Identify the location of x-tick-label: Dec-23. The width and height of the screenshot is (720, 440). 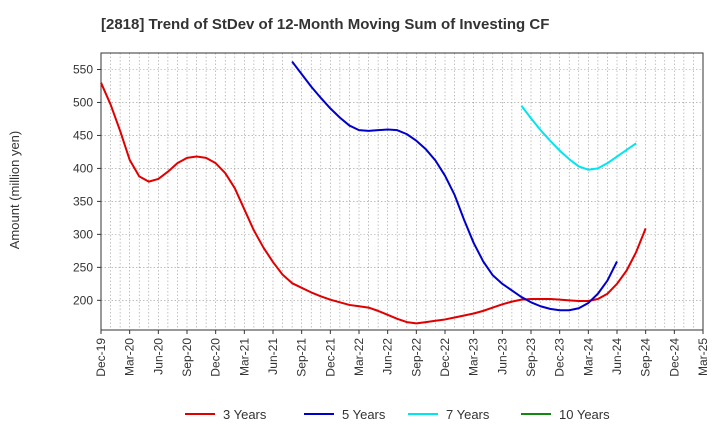
(560, 357).